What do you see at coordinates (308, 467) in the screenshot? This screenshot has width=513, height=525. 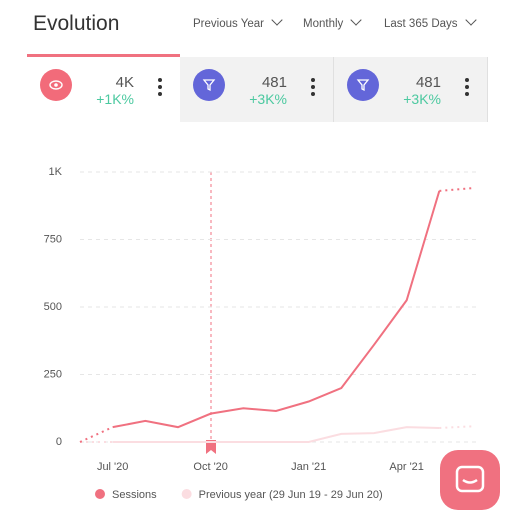 I see `x-tick-label: Jan '21` at bounding box center [308, 467].